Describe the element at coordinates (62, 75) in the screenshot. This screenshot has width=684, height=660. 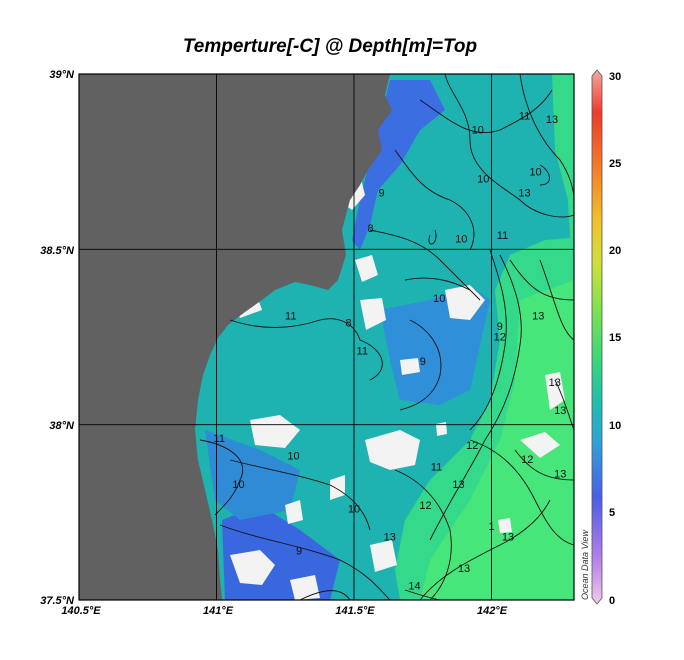
I see `y-tick-label: 39°N` at that location.